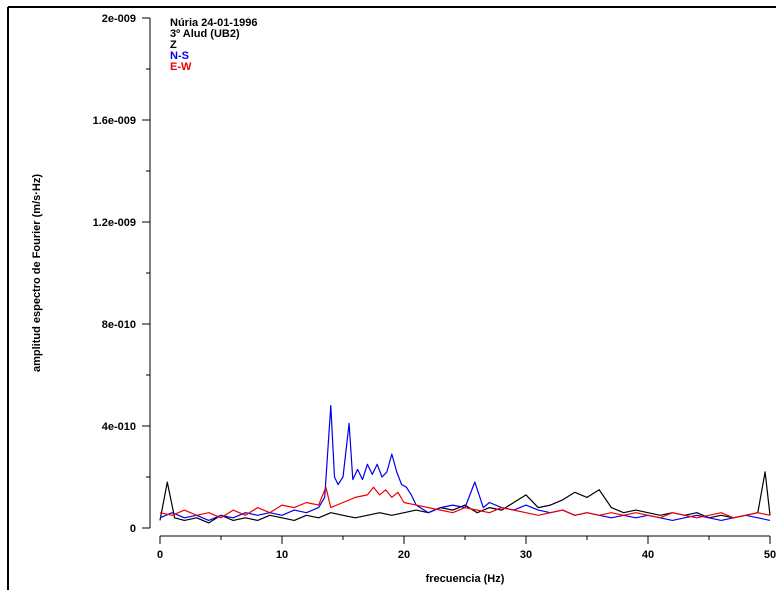 Image resolution: width=776 pixels, height=590 pixels. I want to click on y-axis-label: amplitud espectro de Fourier (m/s·Hz), so click(37, 273).